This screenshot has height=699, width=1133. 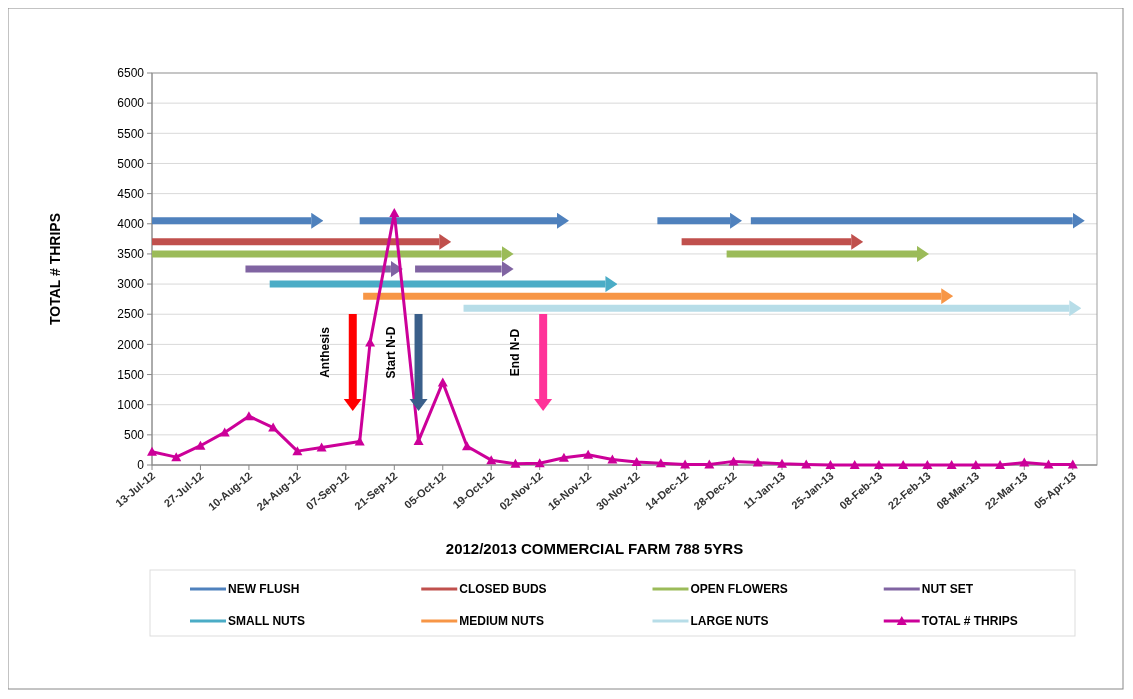 I want to click on legend-label: MEDIUM NUTS, so click(x=501, y=621).